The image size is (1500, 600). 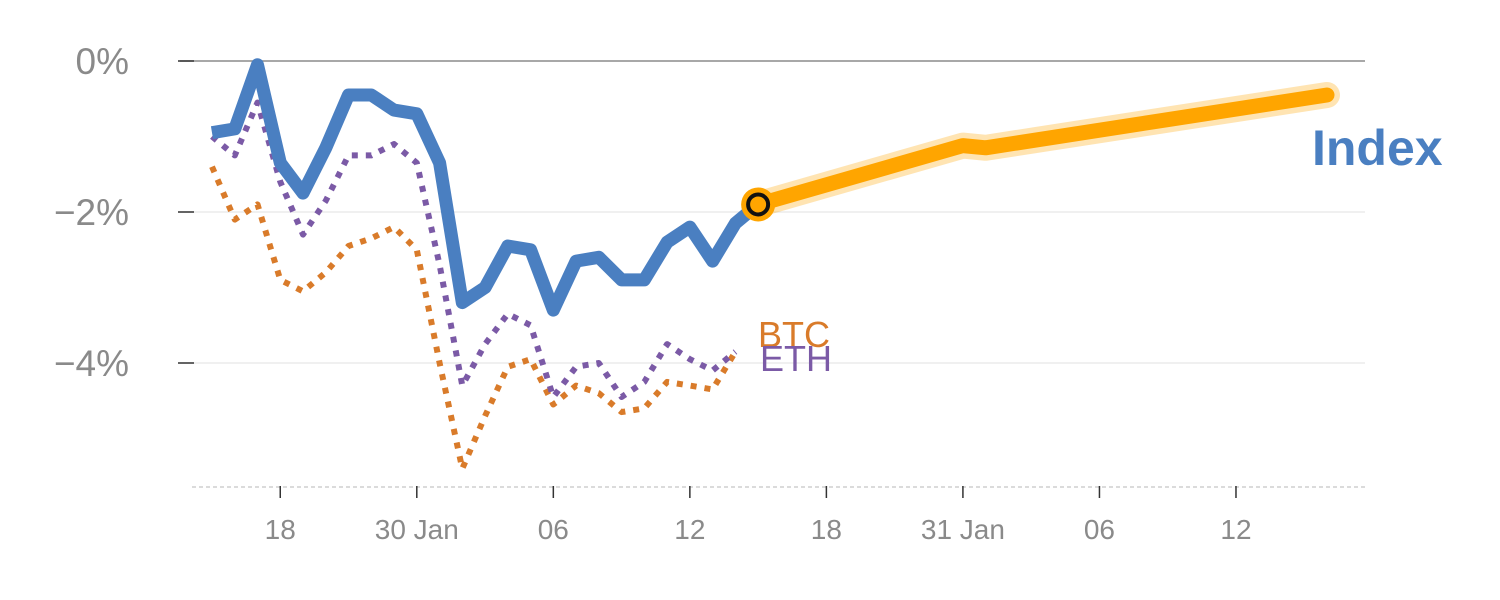 I want to click on series-line-index-forecast, so click(x=1042, y=149).